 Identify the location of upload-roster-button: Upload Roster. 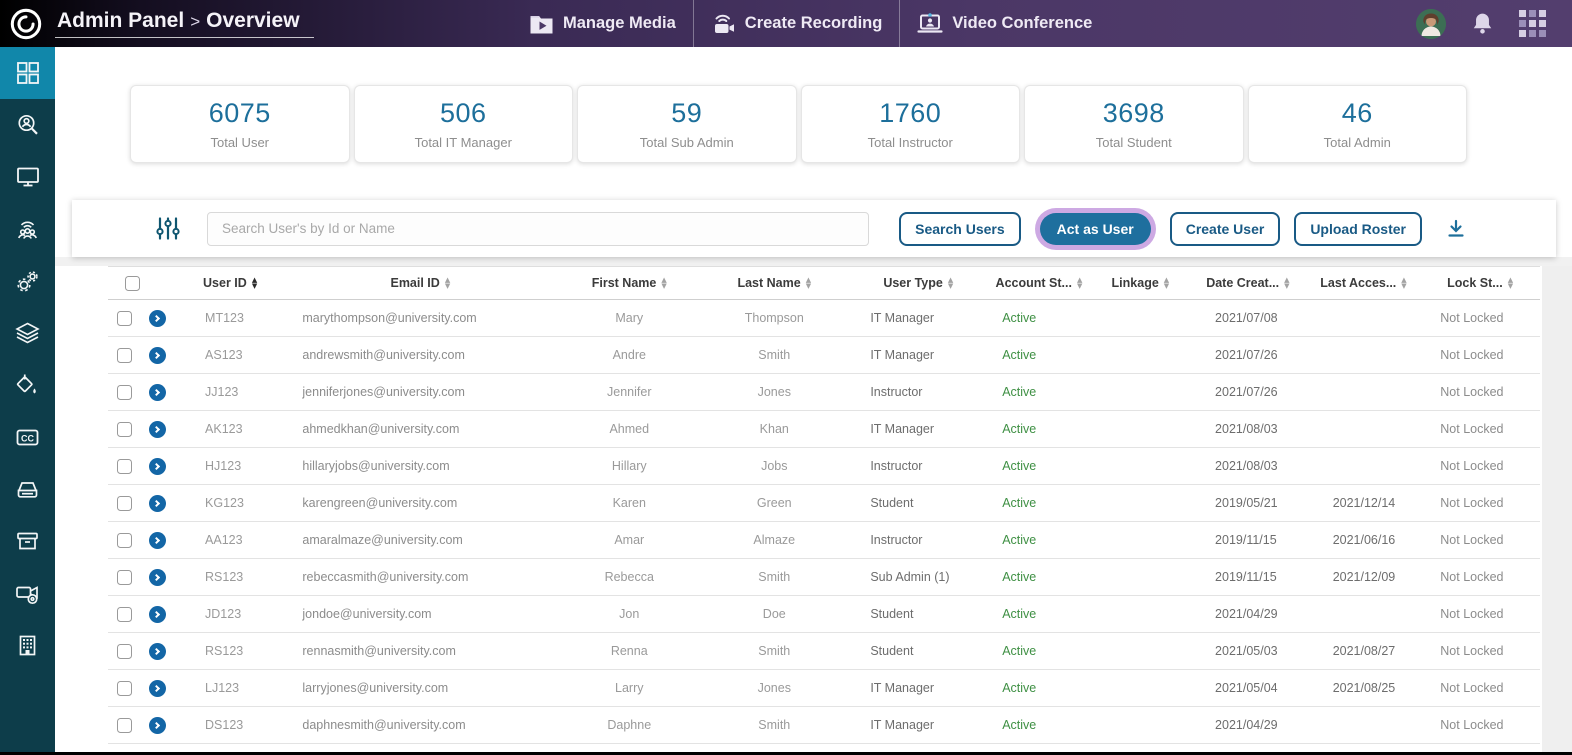
(1358, 228).